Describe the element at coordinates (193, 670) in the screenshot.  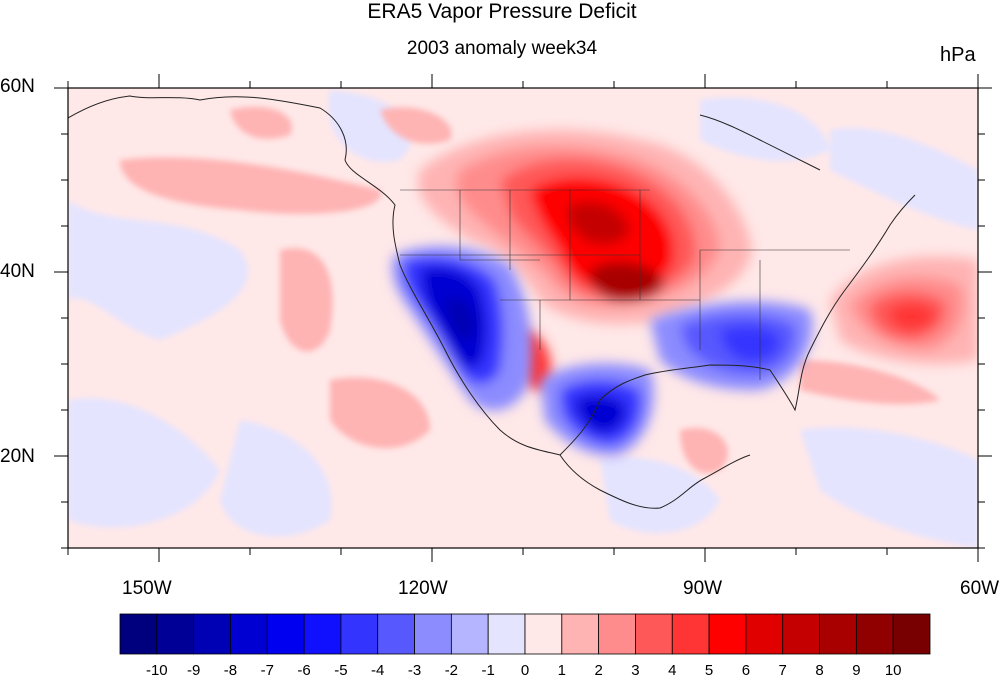
I see `colorbar-tick-label: -9` at that location.